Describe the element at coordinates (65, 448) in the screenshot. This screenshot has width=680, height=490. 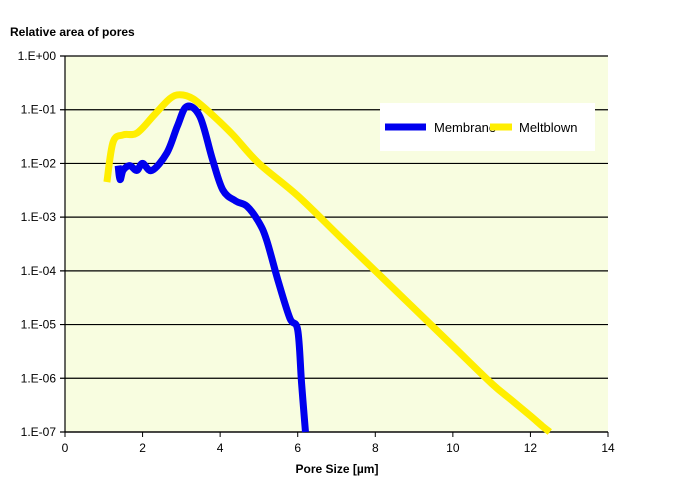
I see `x-tick-label: 0` at that location.